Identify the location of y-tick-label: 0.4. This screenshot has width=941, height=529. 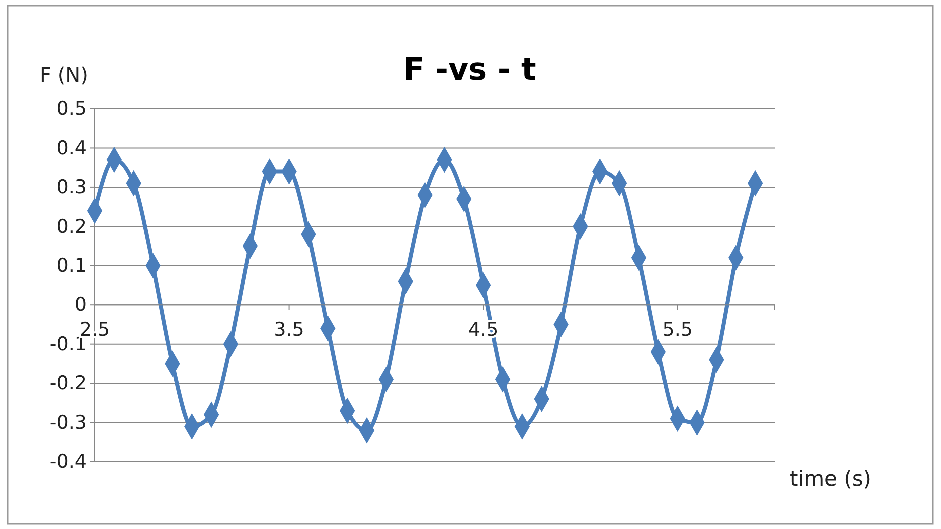
(71, 148).